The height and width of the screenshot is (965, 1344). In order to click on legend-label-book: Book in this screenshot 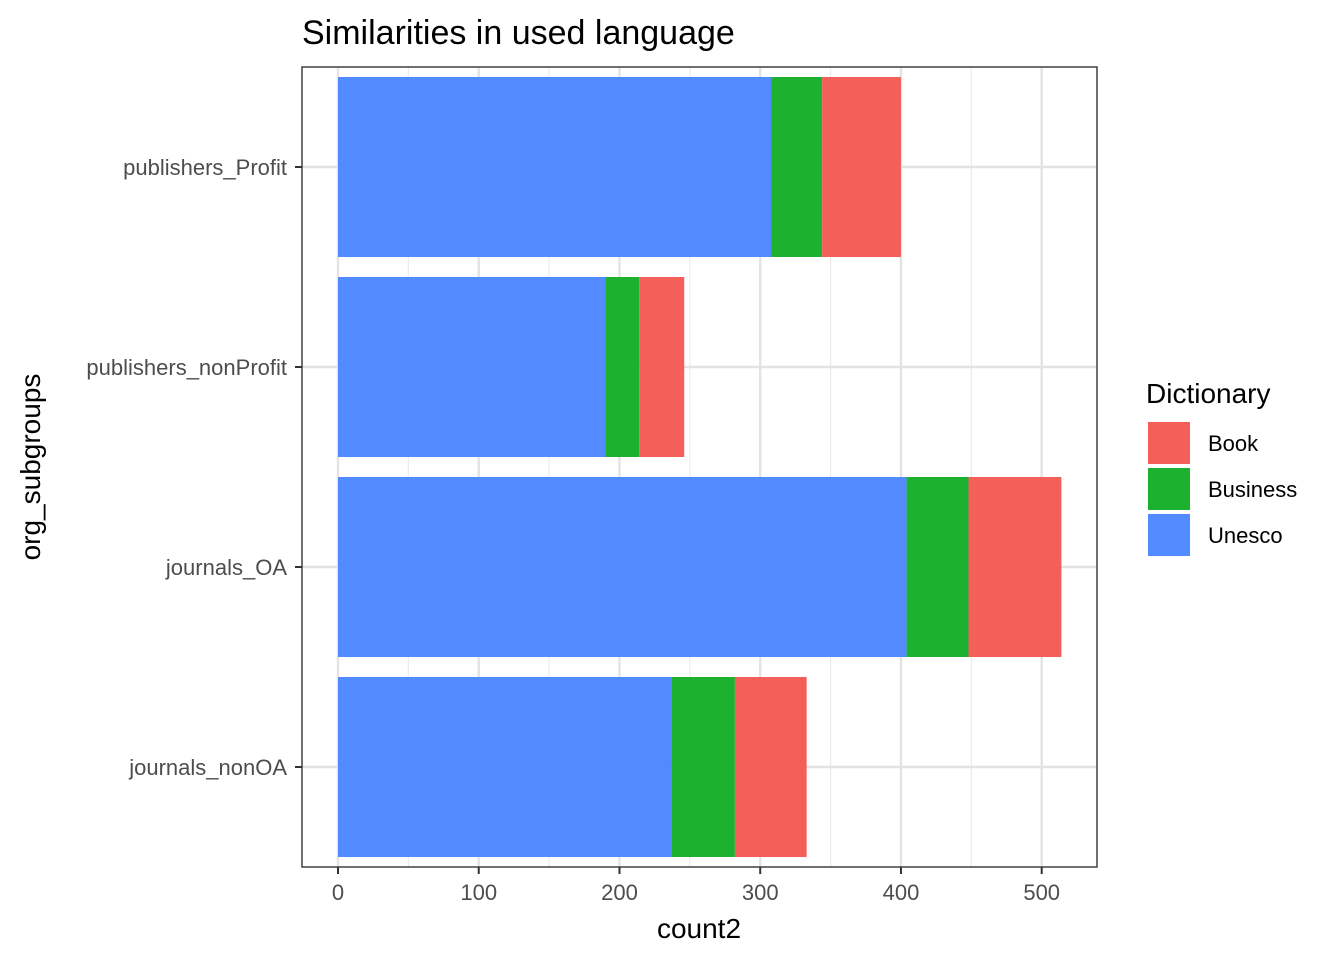, I will do `click(1233, 443)`.